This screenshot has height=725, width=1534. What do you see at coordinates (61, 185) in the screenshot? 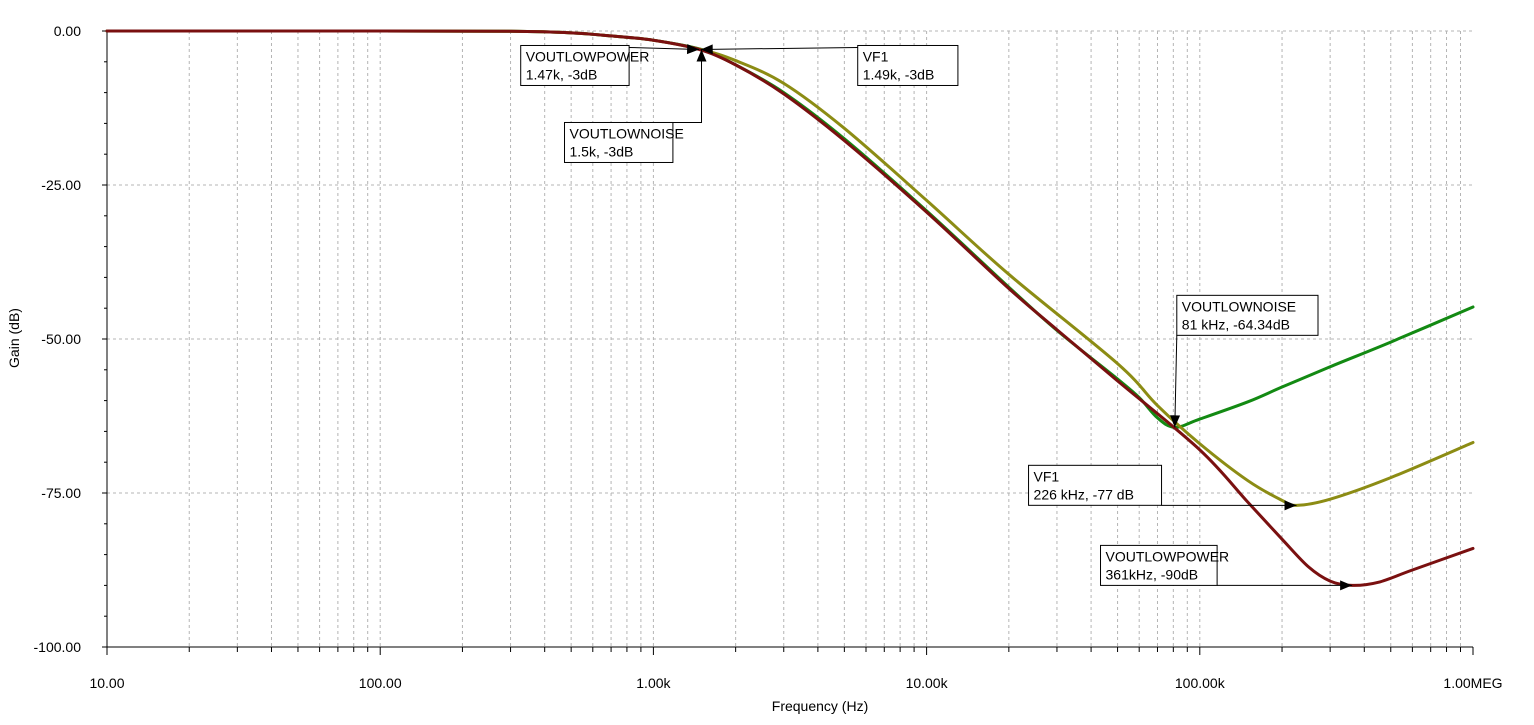
I see `y-tick-label: -25.00` at bounding box center [61, 185].